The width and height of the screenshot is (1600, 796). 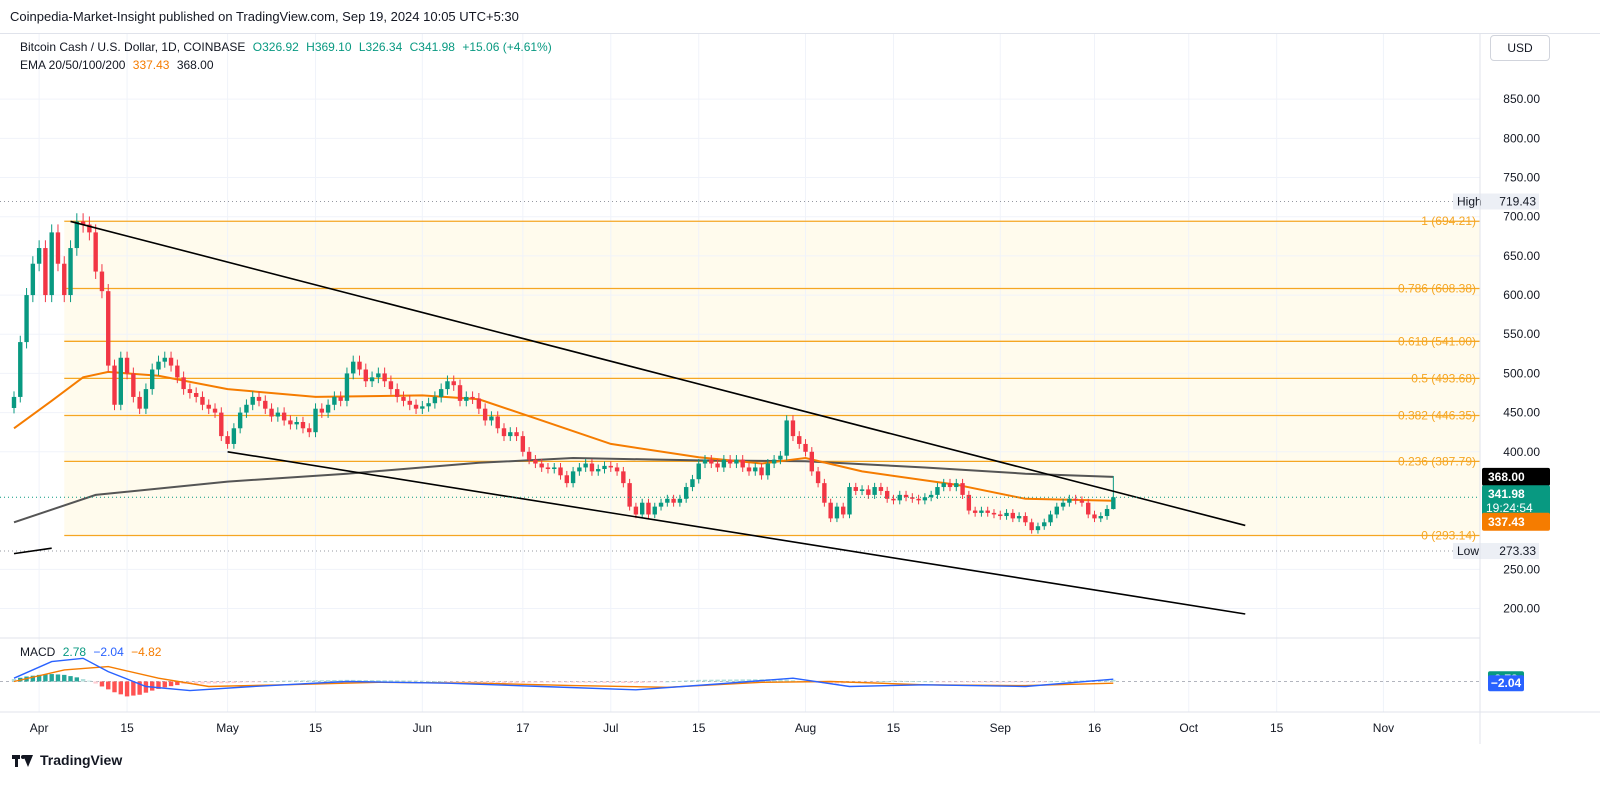 I want to click on price-tick-label: 750.00, so click(x=1521, y=178).